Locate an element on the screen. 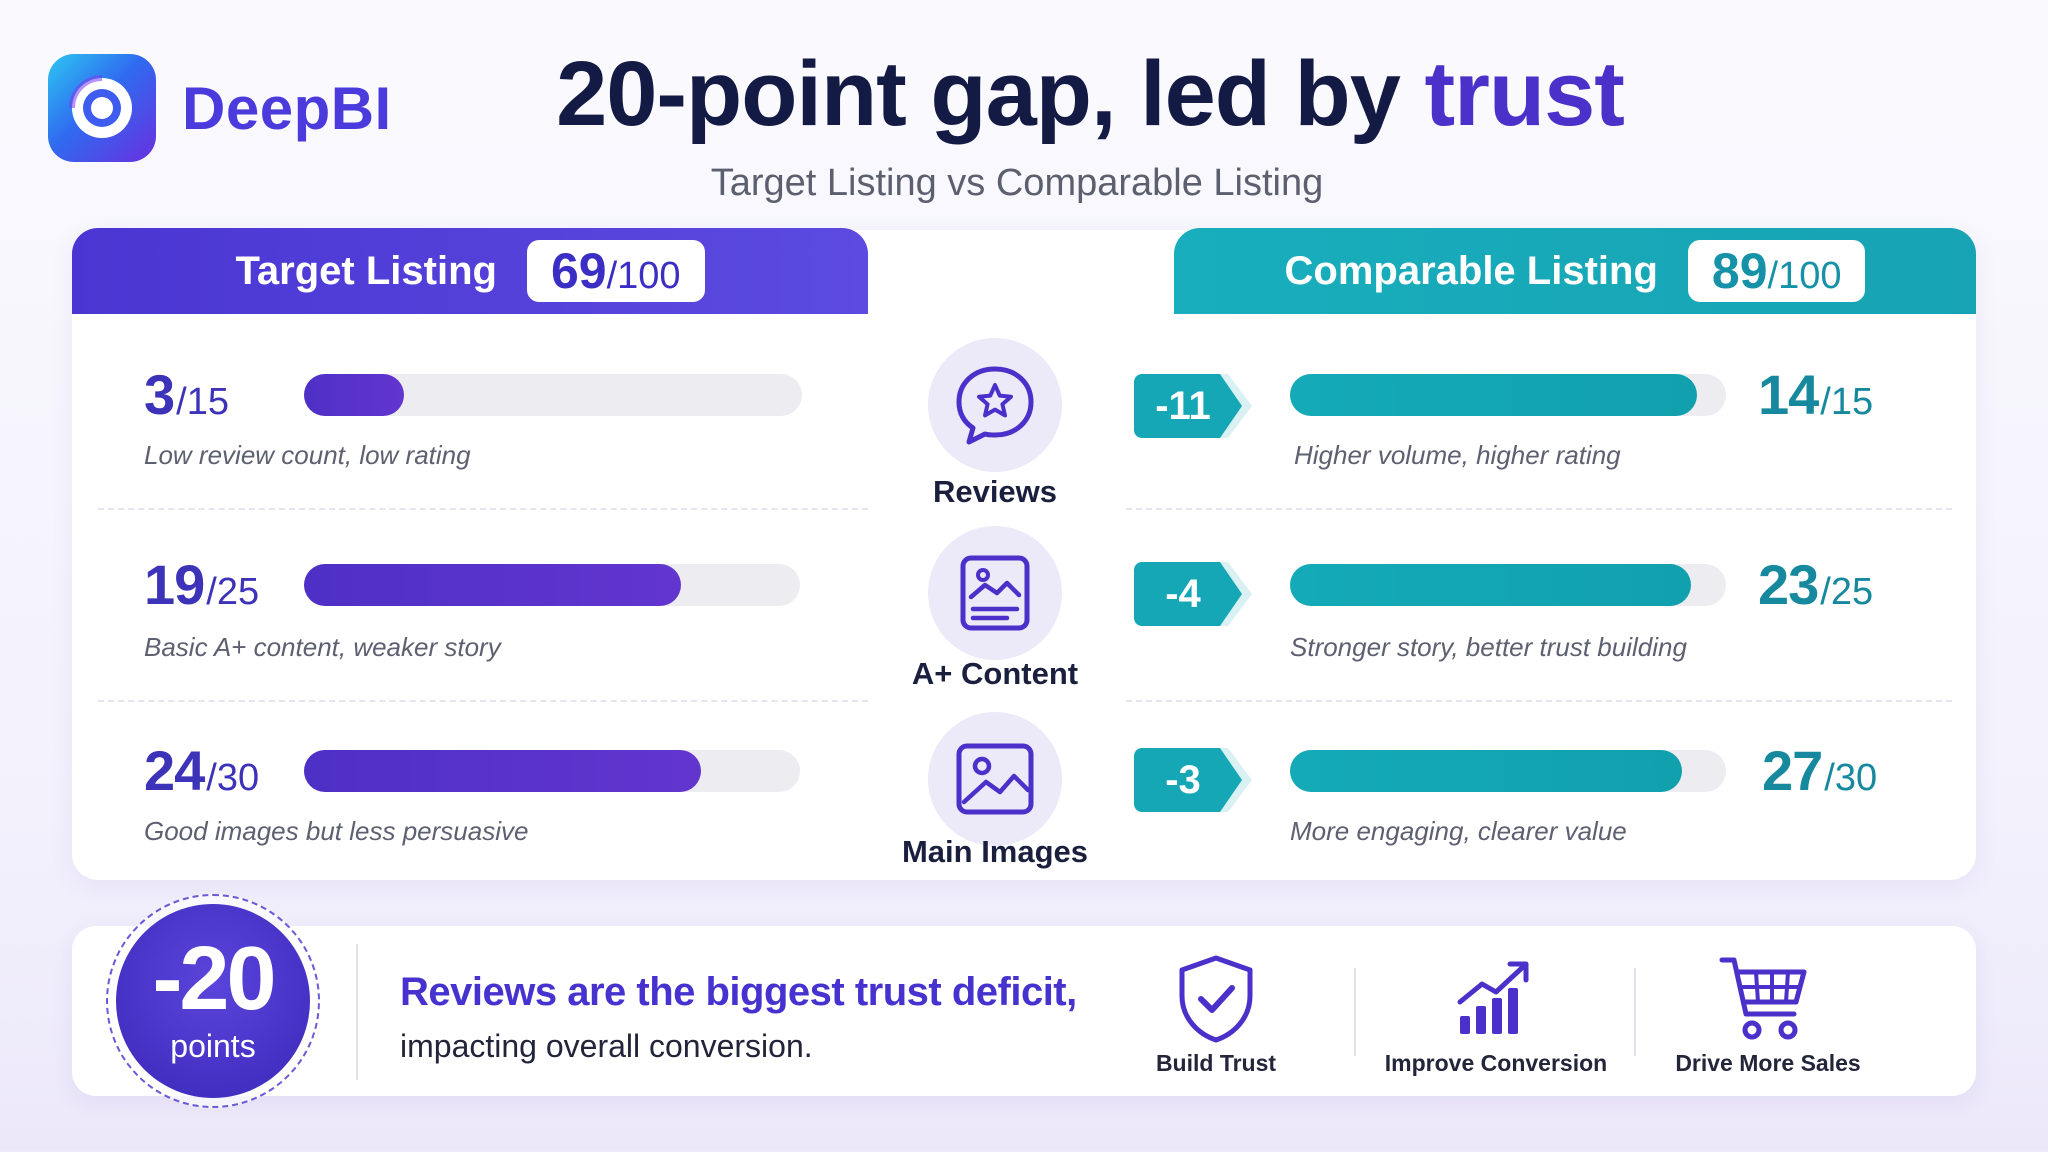 The width and height of the screenshot is (2048, 1152). images-icon-circle is located at coordinates (995, 779).